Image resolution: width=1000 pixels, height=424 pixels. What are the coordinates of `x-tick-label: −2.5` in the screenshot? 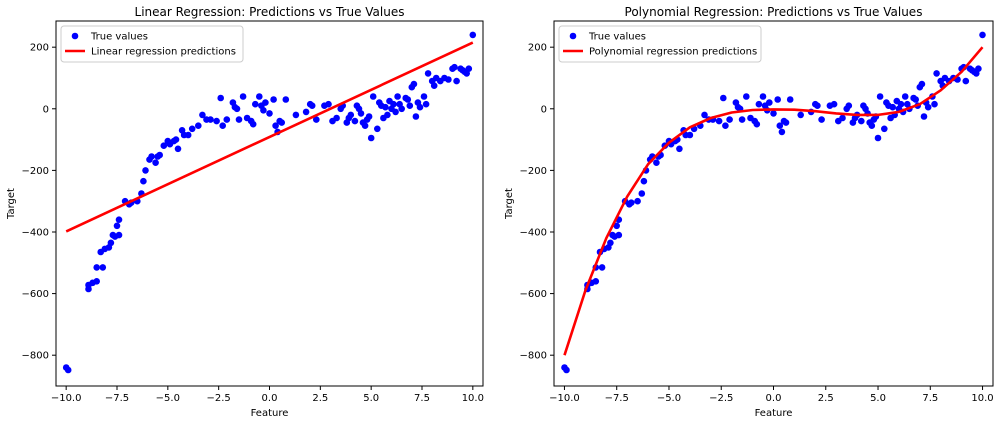 It's located at (721, 398).